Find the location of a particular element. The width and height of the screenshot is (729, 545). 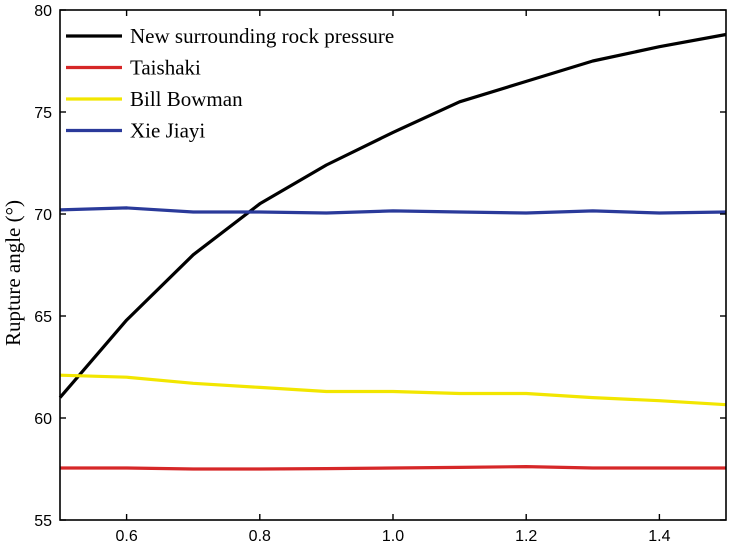

y-tick-label: 70 is located at coordinates (43, 215).